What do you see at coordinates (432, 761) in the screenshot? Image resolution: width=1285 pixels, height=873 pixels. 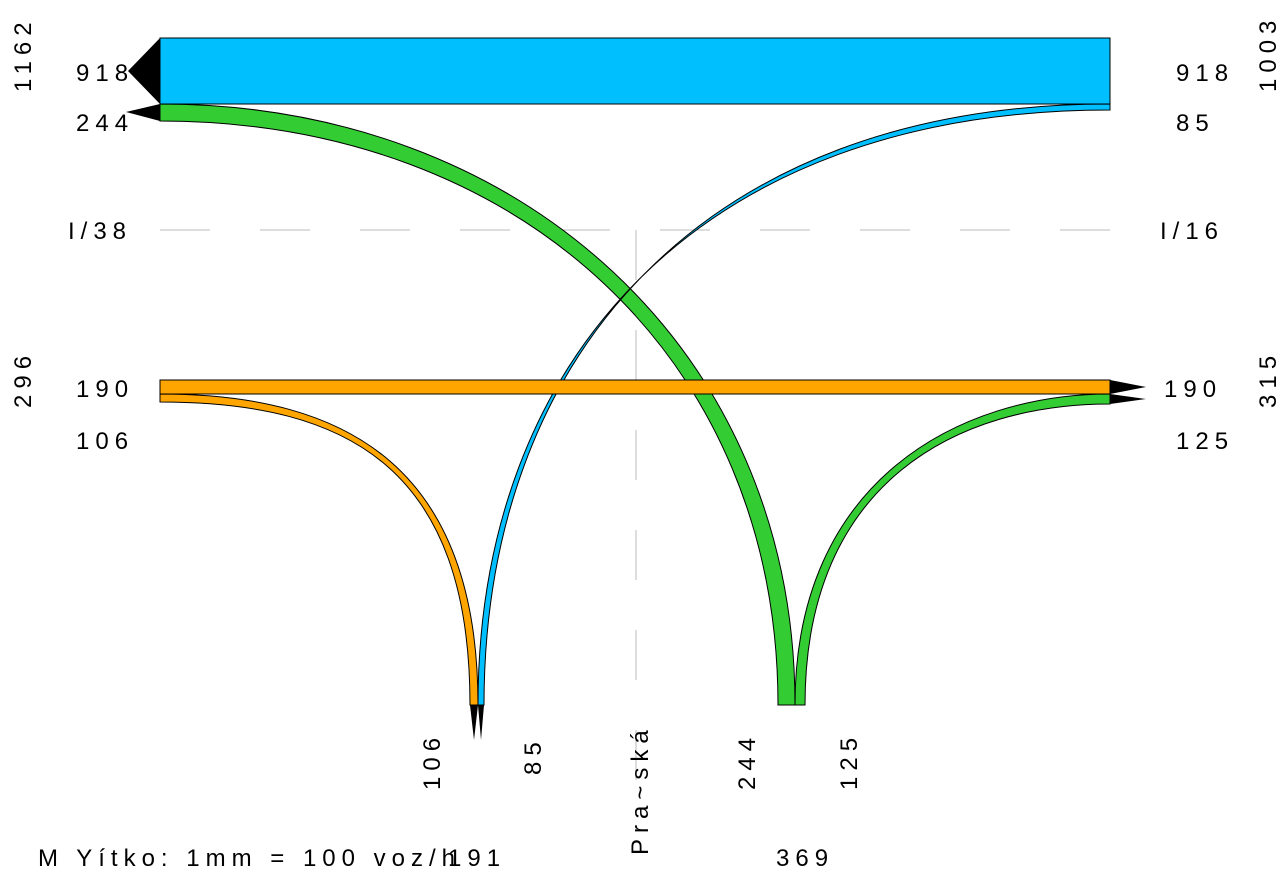 I see `label-south-orange-count: 106` at bounding box center [432, 761].